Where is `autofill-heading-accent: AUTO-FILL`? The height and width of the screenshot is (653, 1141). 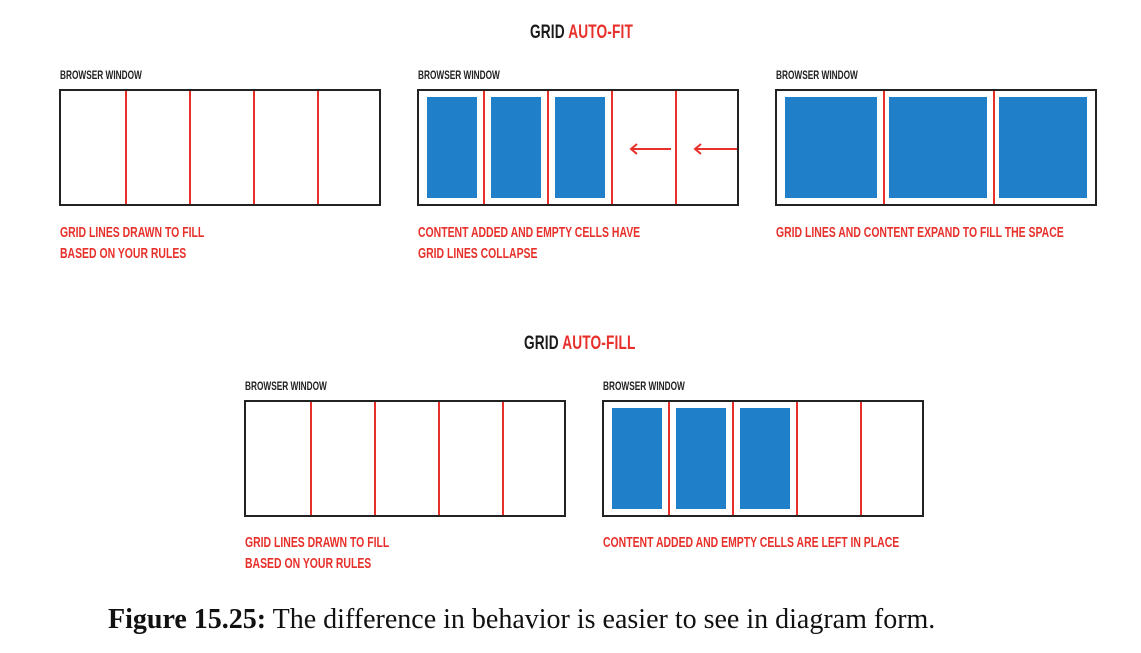 autofill-heading-accent: AUTO-FILL is located at coordinates (599, 343).